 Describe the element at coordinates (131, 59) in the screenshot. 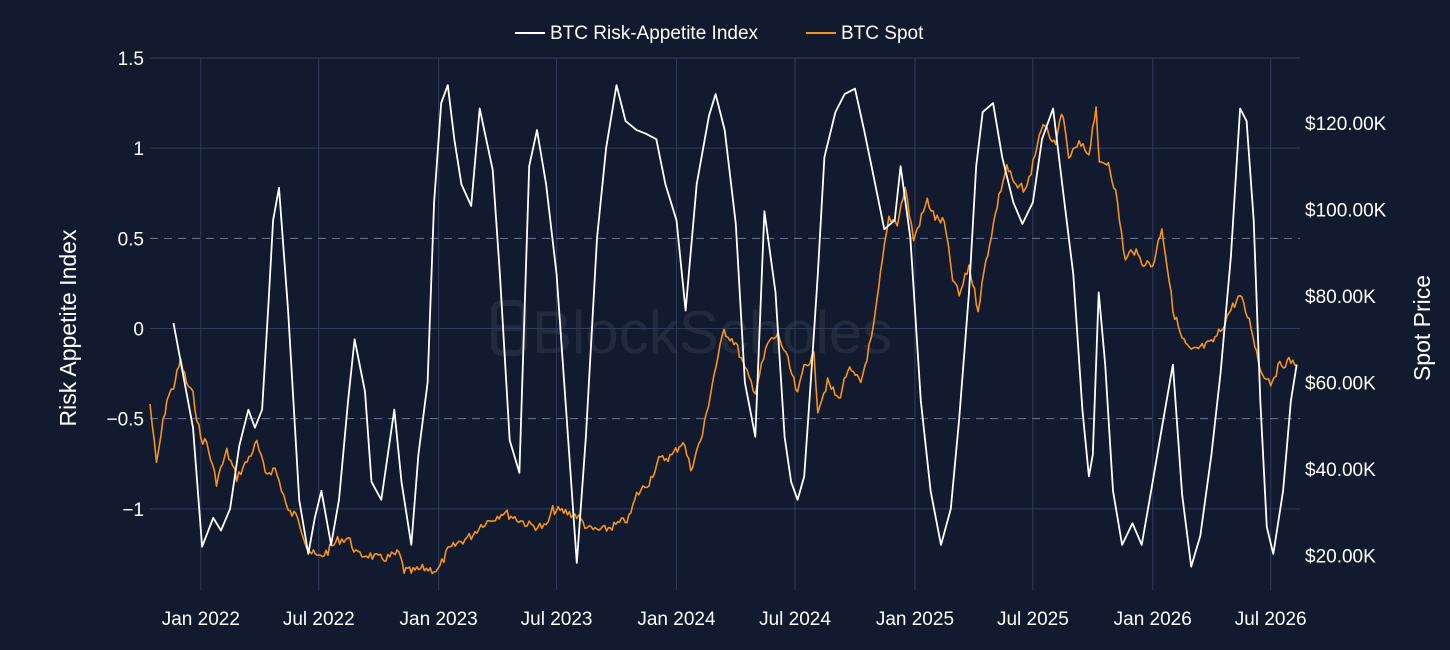

I see `y-left-tick-label: 1.5` at that location.